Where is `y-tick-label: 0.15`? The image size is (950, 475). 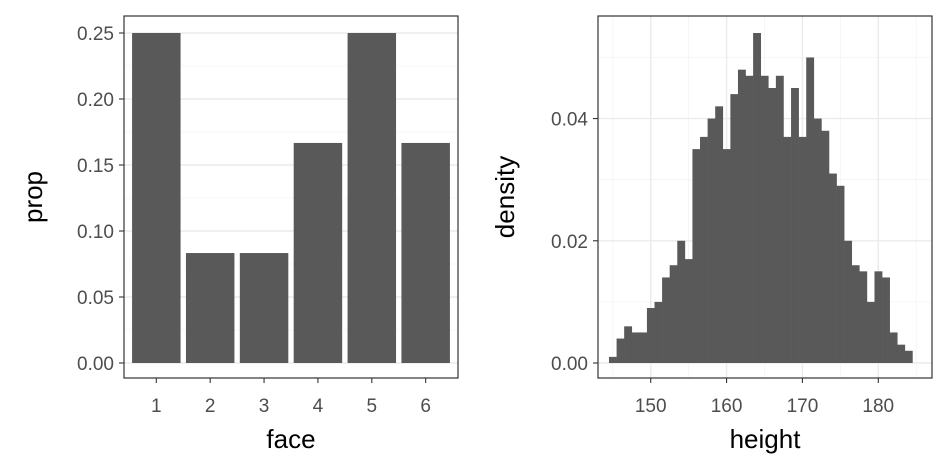 y-tick-label: 0.15 is located at coordinates (95, 166).